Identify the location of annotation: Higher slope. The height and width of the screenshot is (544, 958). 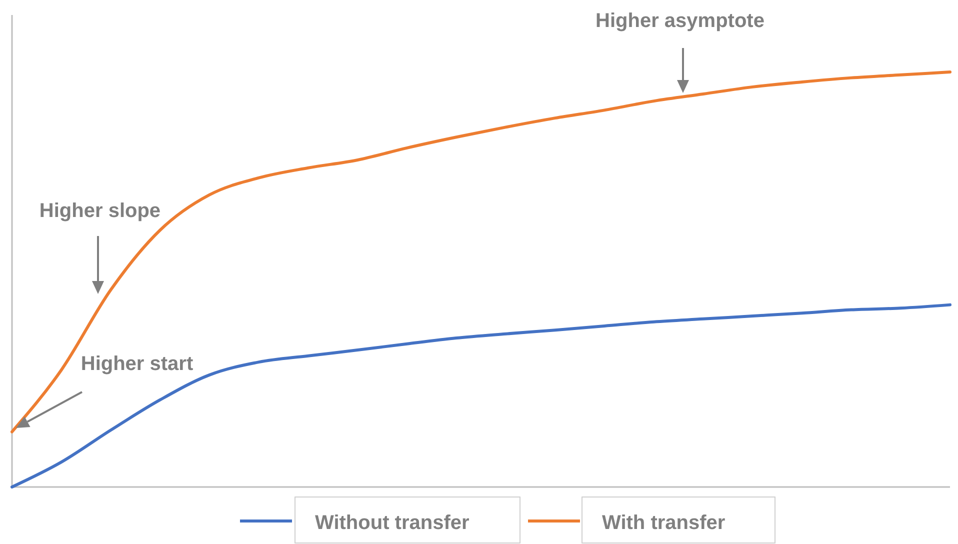
(100, 211).